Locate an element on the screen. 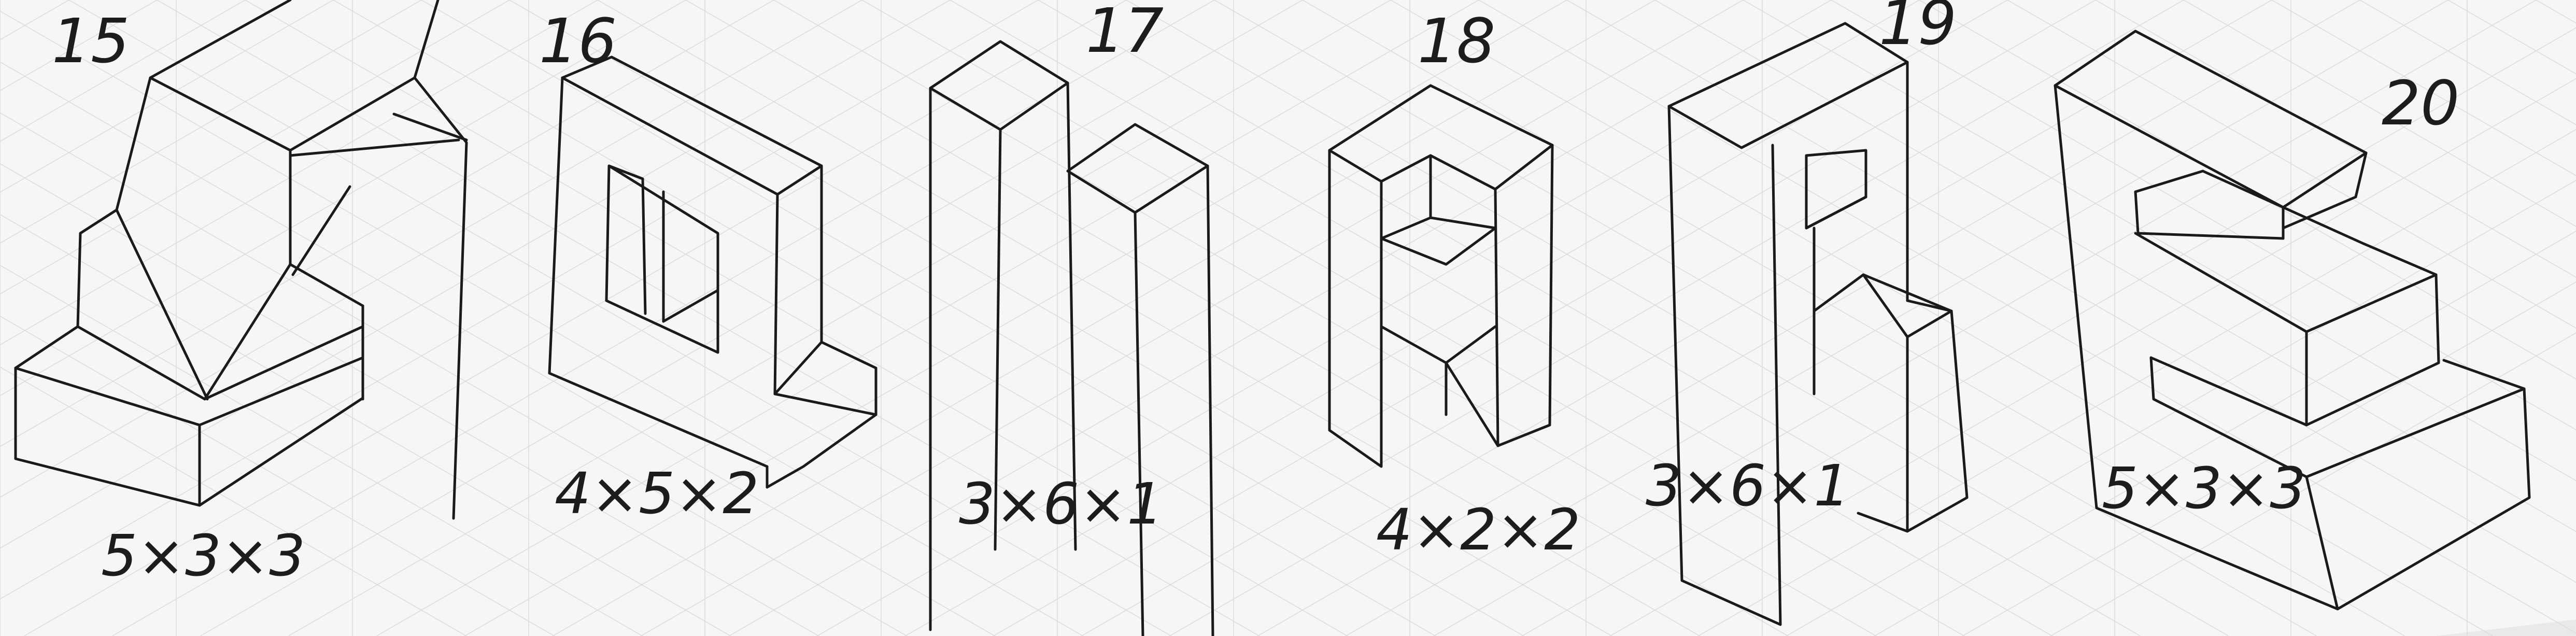 This screenshot has width=2576, height=636. figure-19-drawing is located at coordinates (1818, 324).